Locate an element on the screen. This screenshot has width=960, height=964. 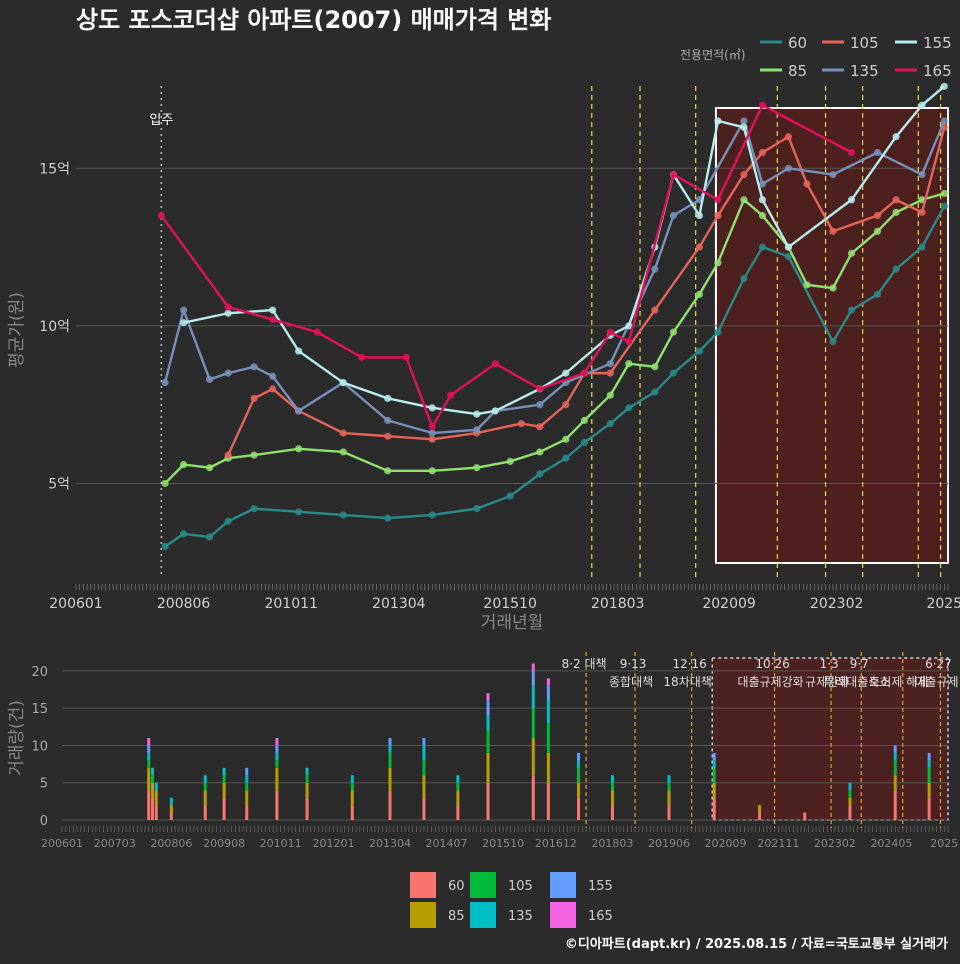
legend: 전용면적(㎡) 60 105 155 85 135 165 is located at coordinates (816, 57).